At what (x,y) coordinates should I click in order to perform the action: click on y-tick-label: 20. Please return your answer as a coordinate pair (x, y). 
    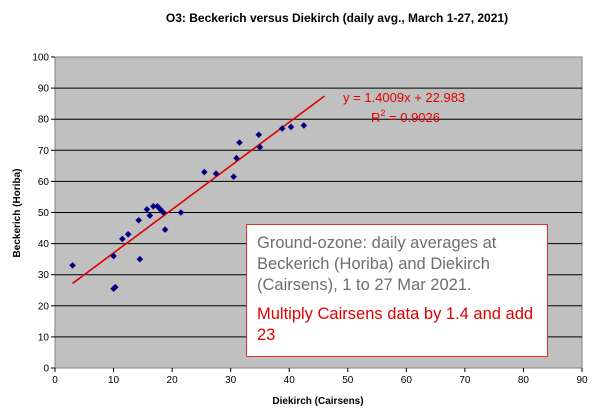
    Looking at the image, I should click on (44, 306).